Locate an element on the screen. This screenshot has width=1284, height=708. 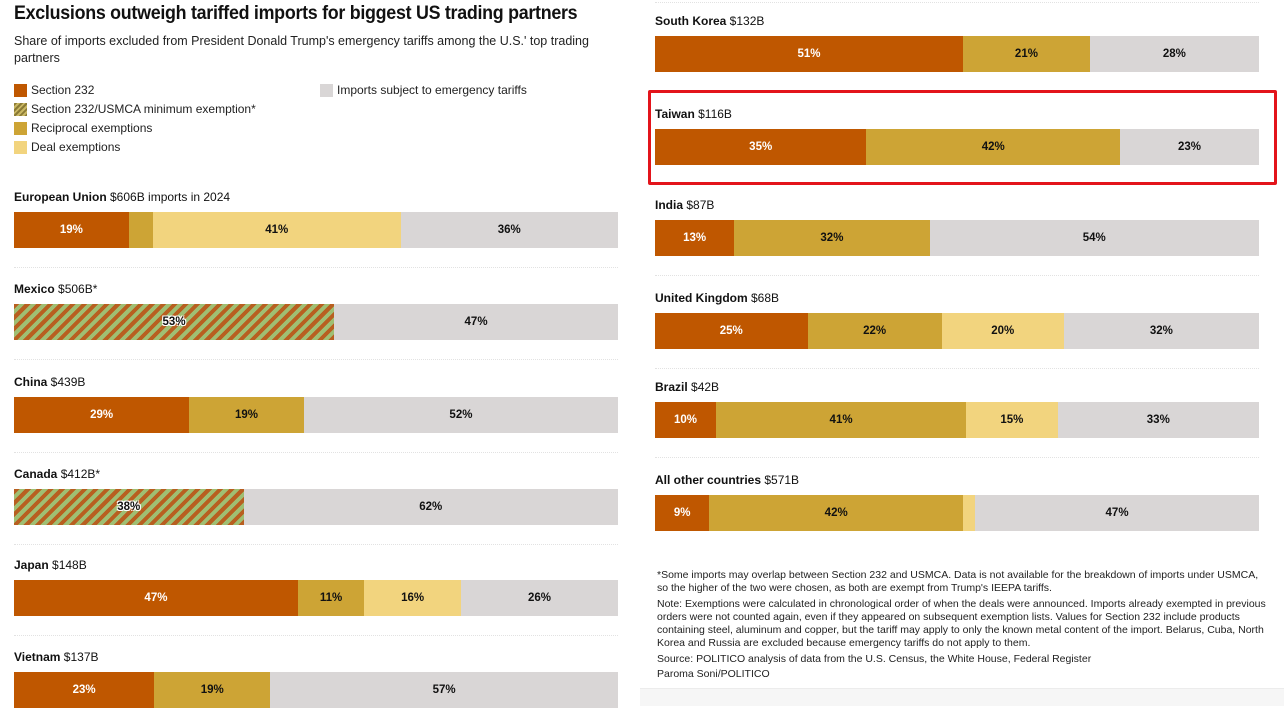
segment-s232: 35% is located at coordinates (761, 147).